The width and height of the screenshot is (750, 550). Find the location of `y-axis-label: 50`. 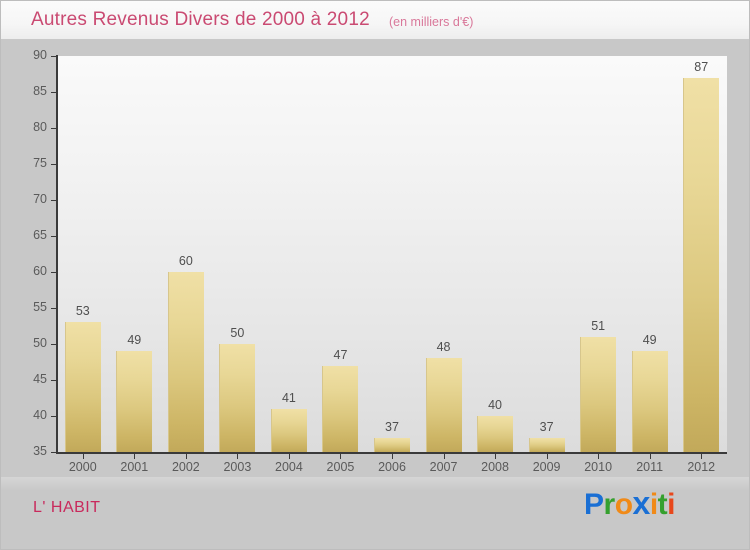

y-axis-label: 50 is located at coordinates (40, 343).